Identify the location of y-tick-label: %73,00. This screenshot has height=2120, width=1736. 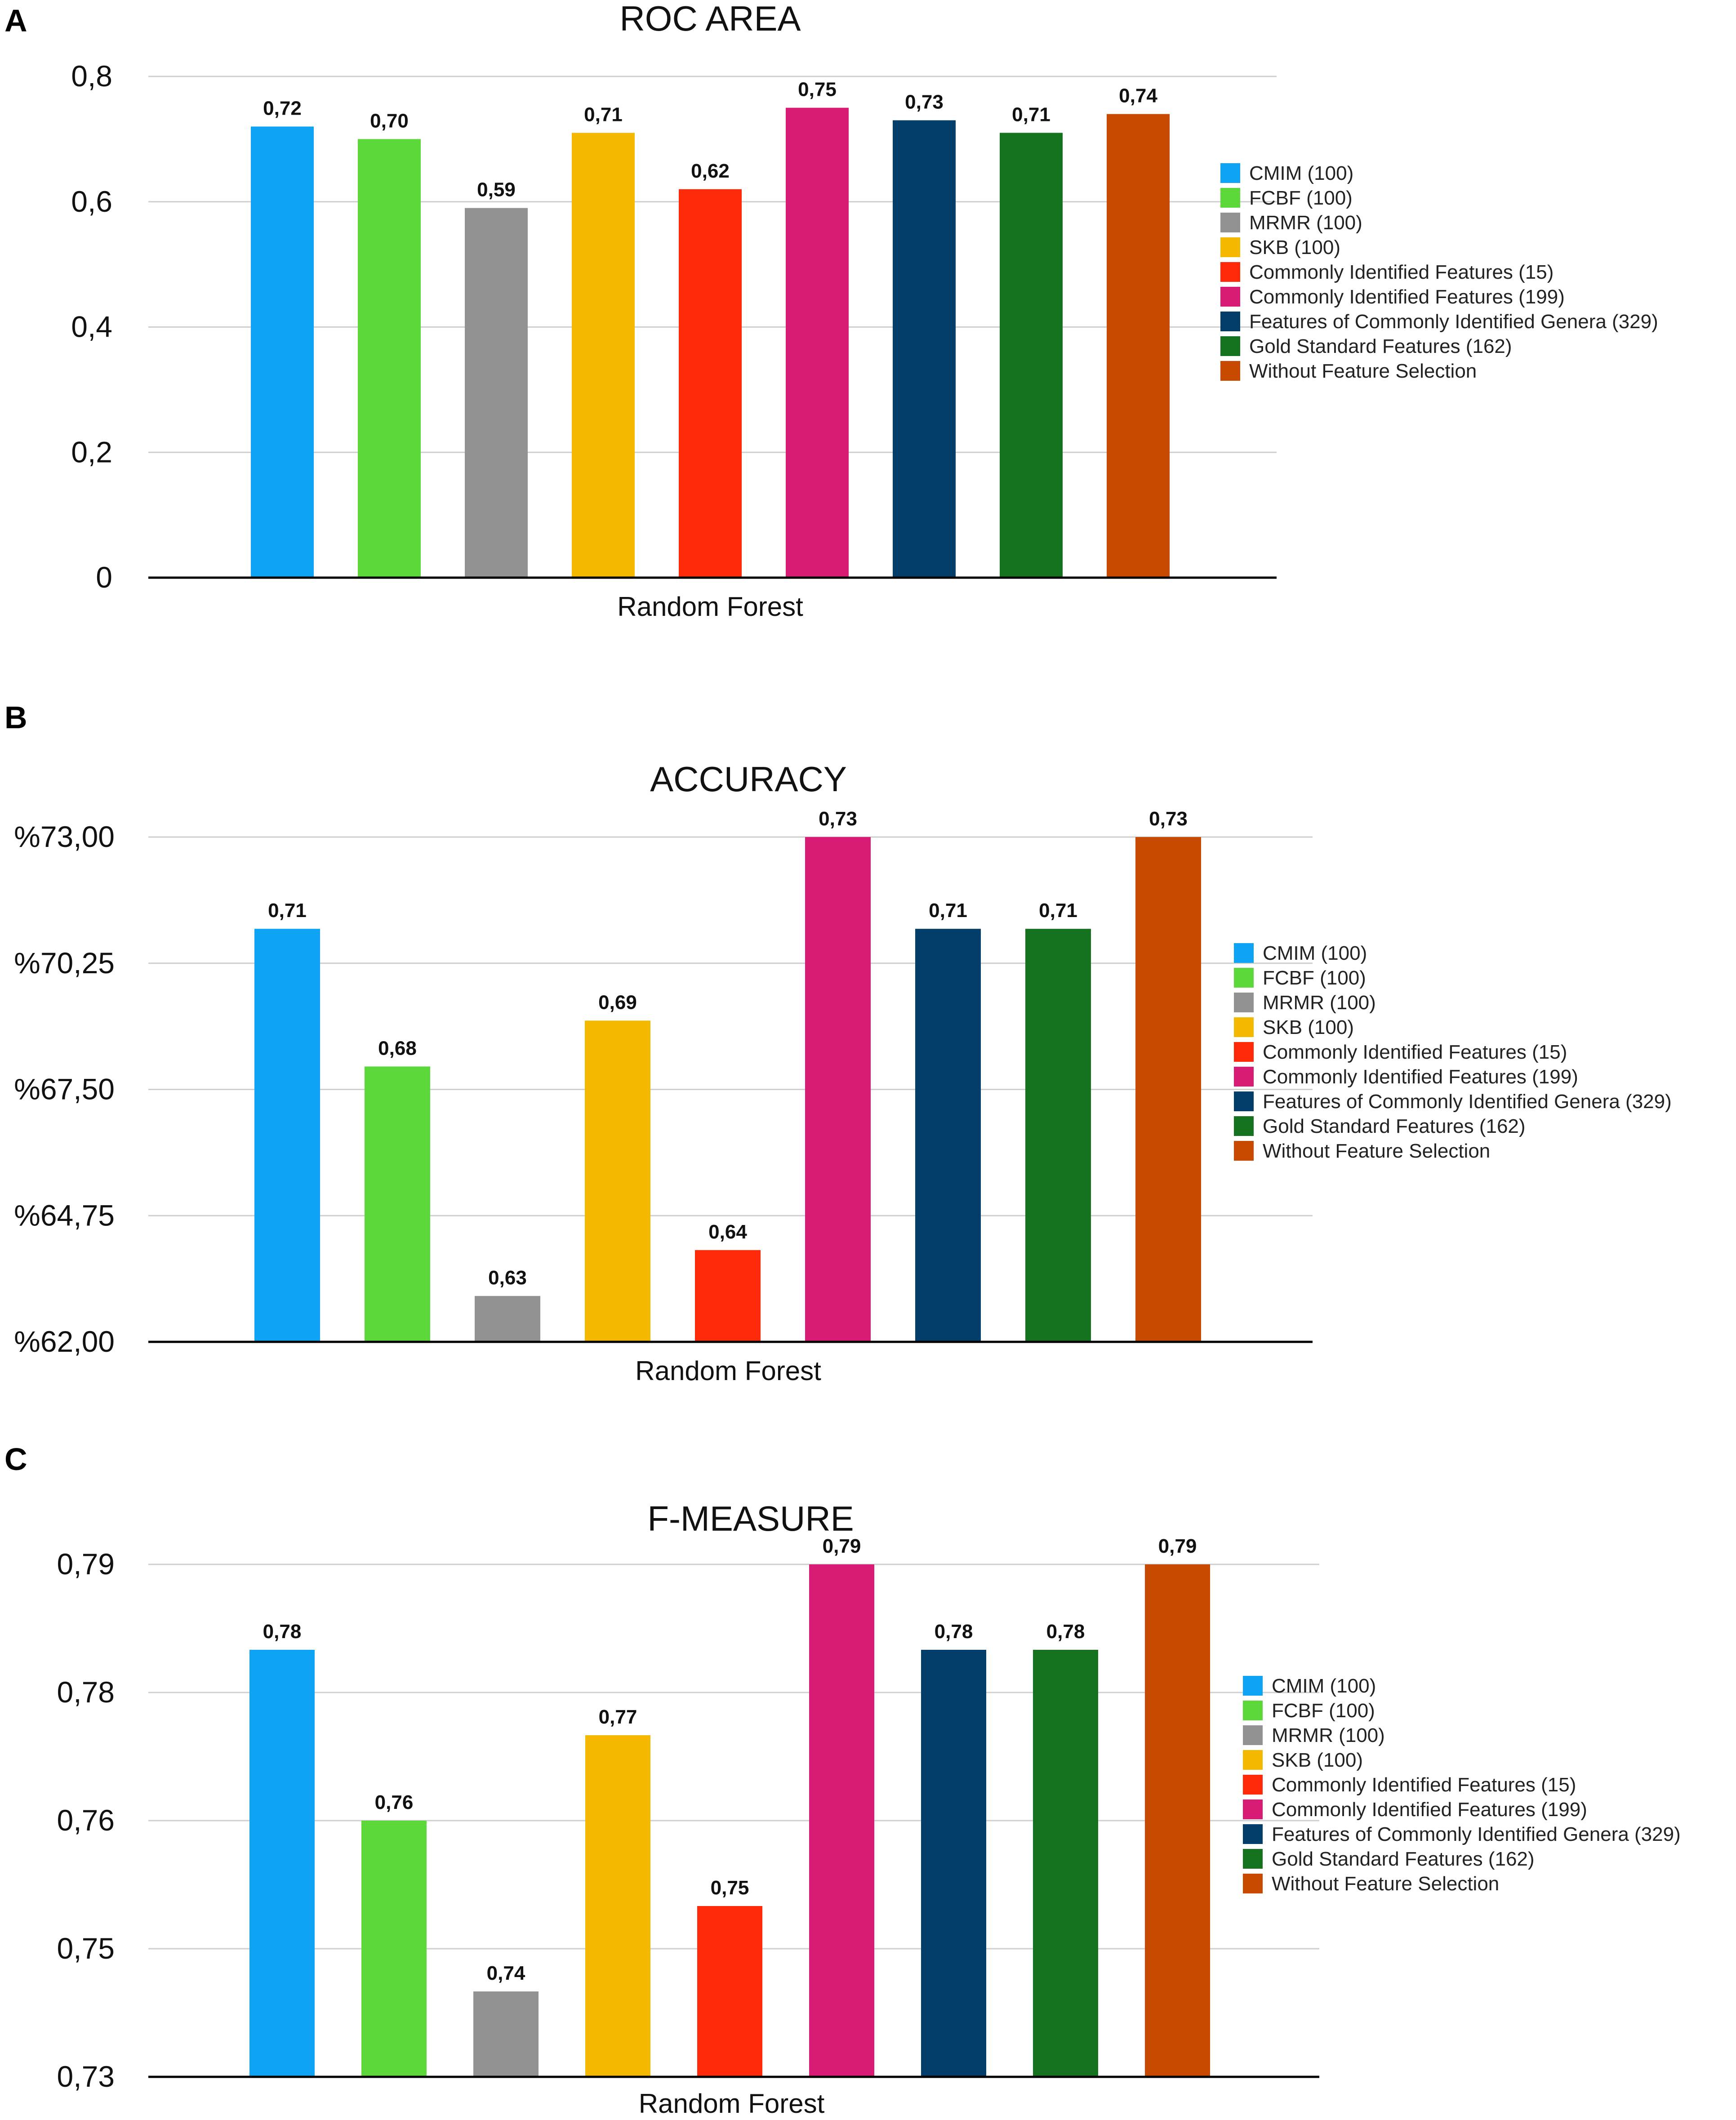
(64, 836).